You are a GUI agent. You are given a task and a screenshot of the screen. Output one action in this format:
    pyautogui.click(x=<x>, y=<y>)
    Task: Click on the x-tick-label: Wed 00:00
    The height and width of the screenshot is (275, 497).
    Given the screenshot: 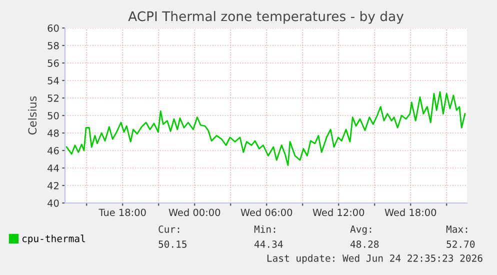 What is the action you would take?
    pyautogui.click(x=194, y=212)
    